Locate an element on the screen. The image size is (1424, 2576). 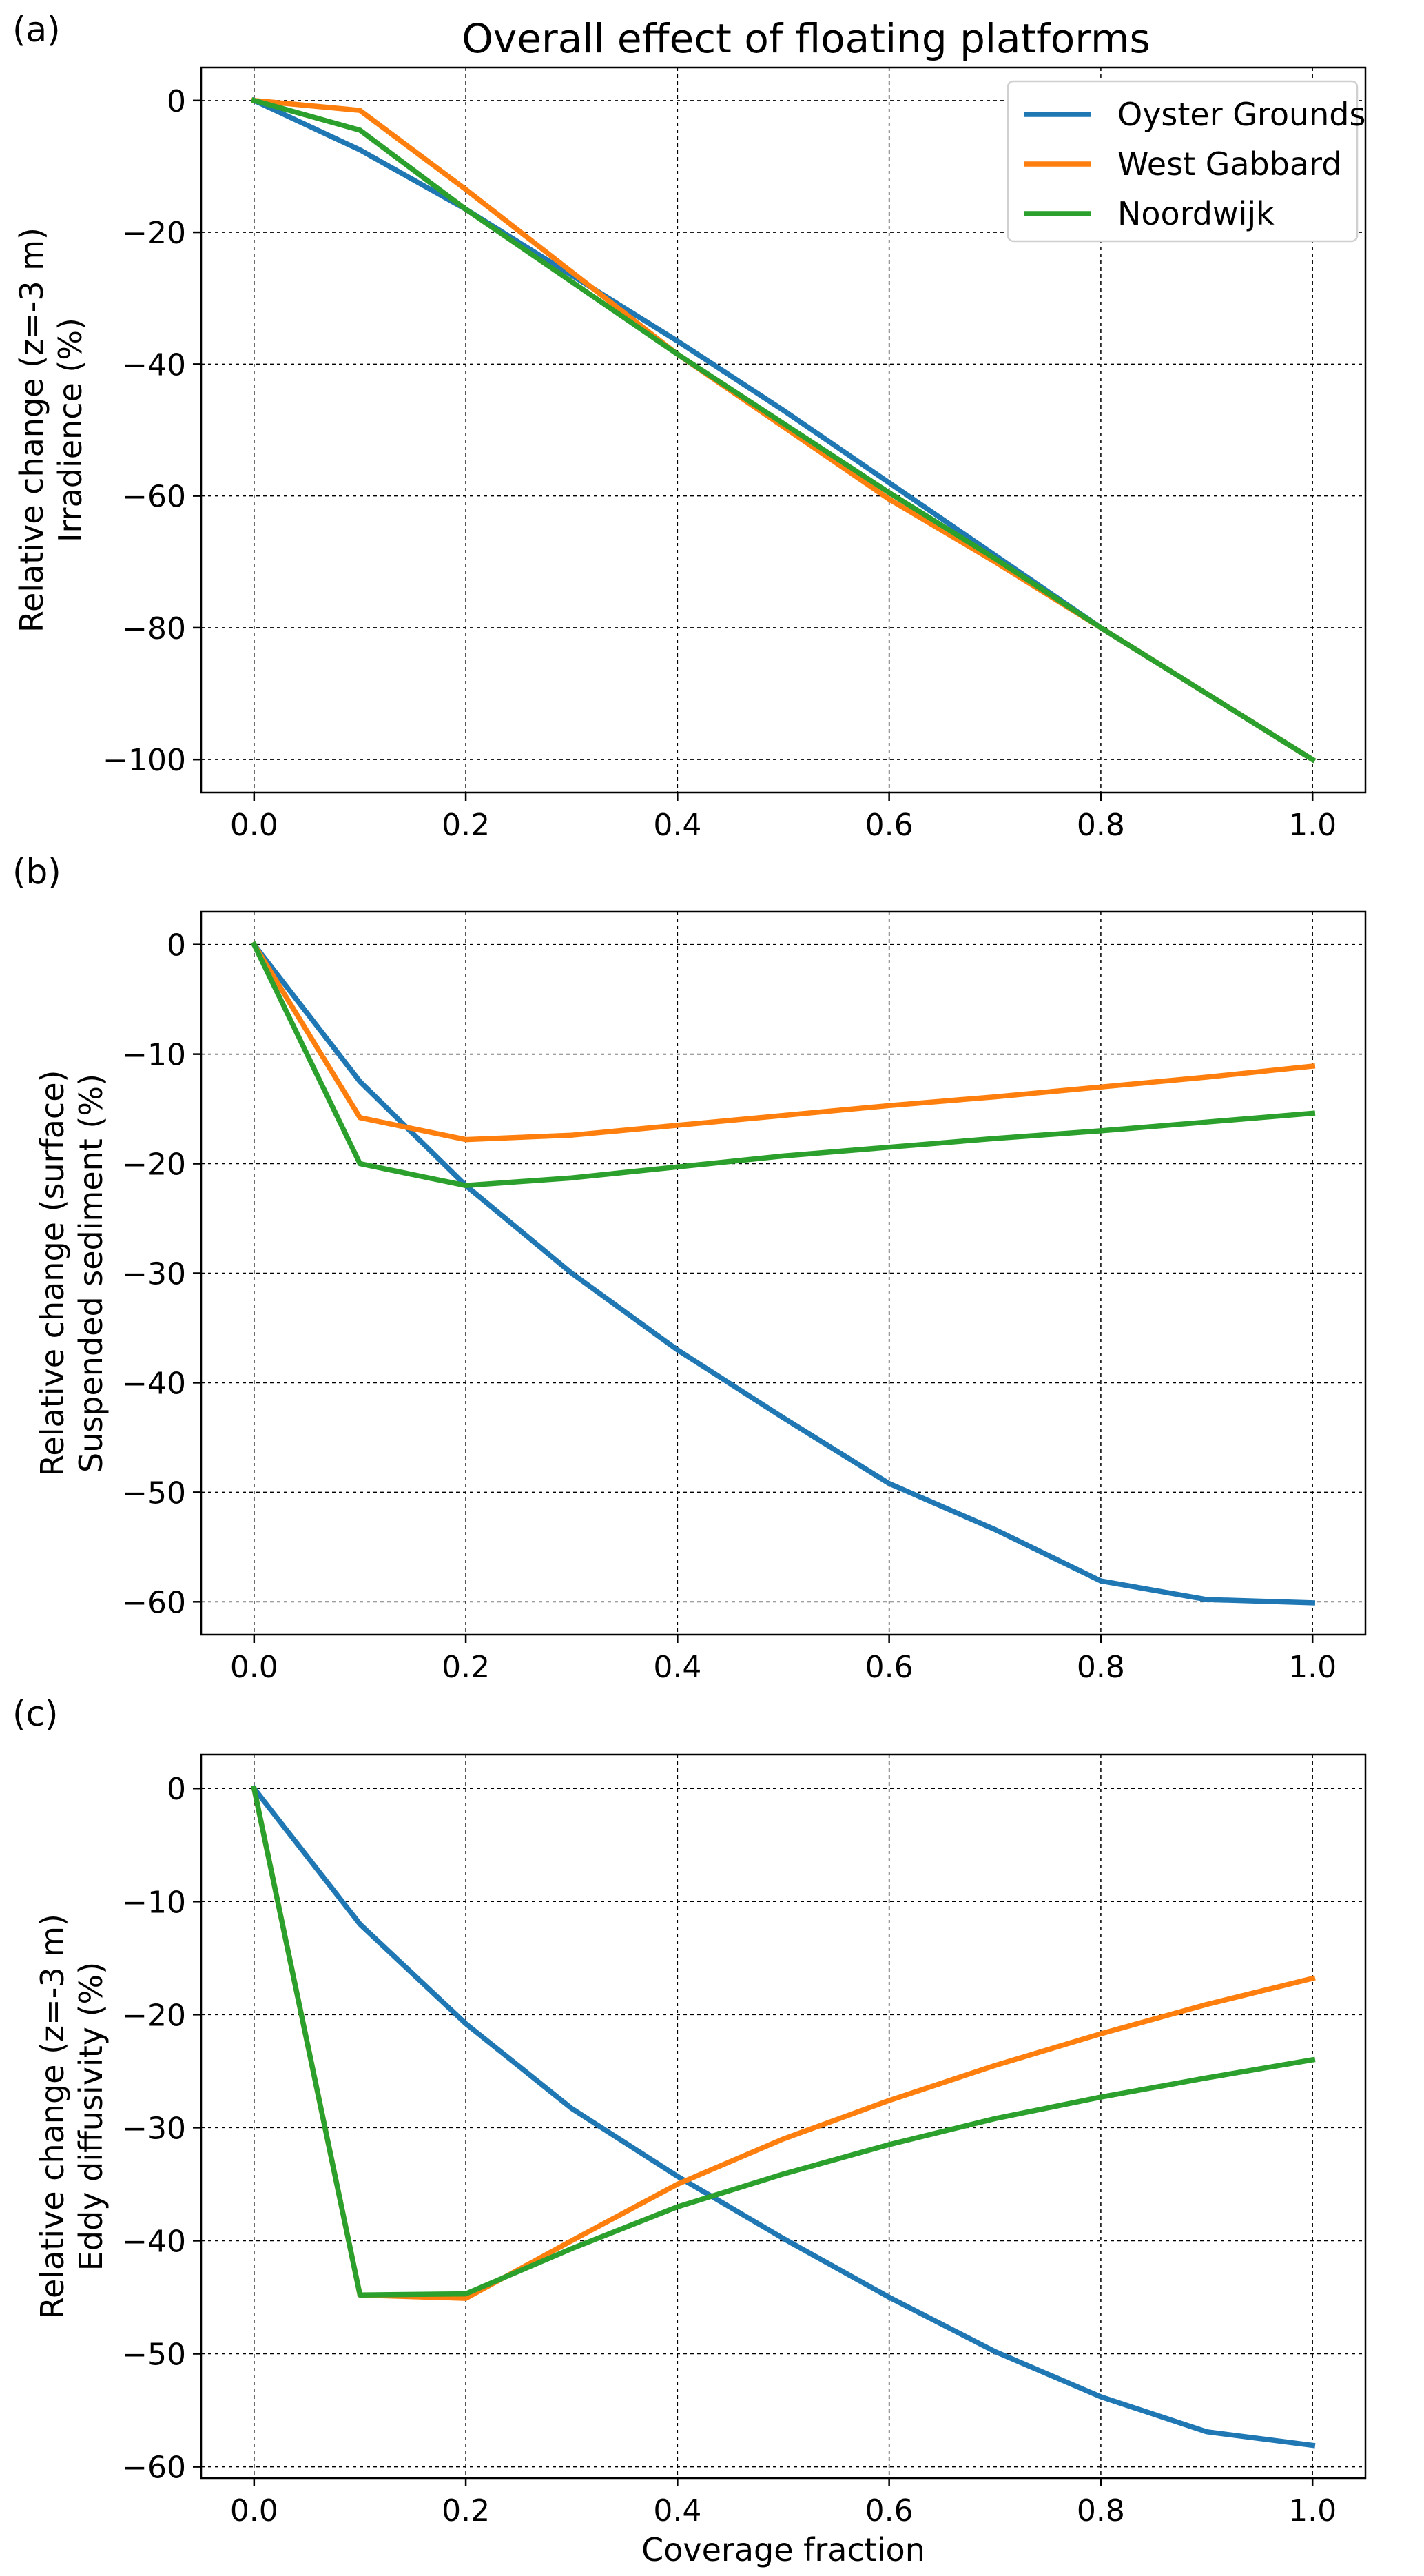
figure-title: Overall effect of floating platforms is located at coordinates (806, 38).